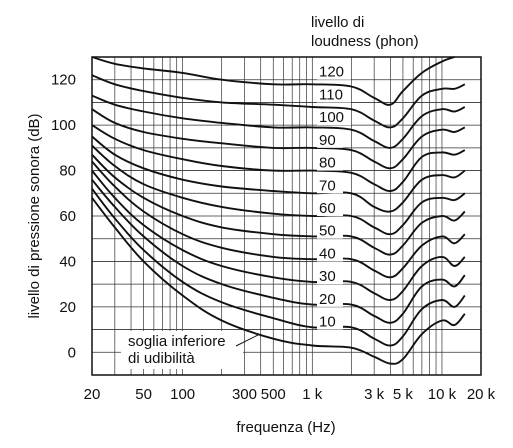  I want to click on threshold-label-line-2: di udibilità, so click(161, 358).